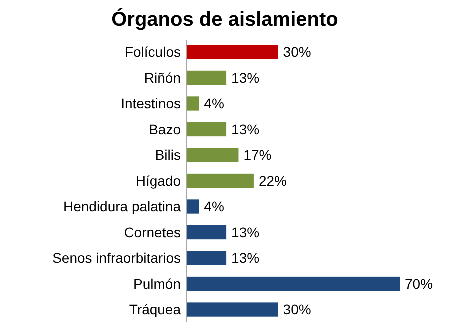  I want to click on y-tick-label: Cornetes, so click(152, 232).